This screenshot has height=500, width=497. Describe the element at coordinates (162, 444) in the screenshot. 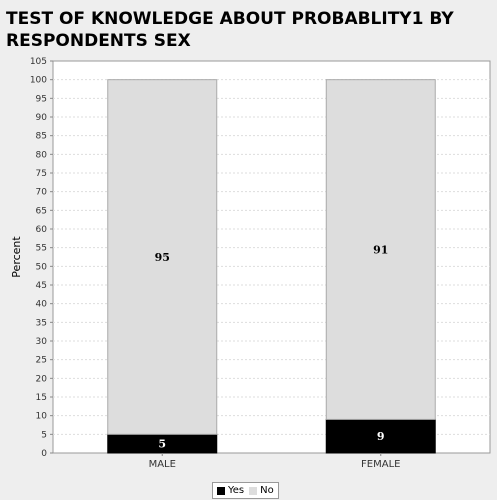

I see `data-label-yes-male: 5` at that location.